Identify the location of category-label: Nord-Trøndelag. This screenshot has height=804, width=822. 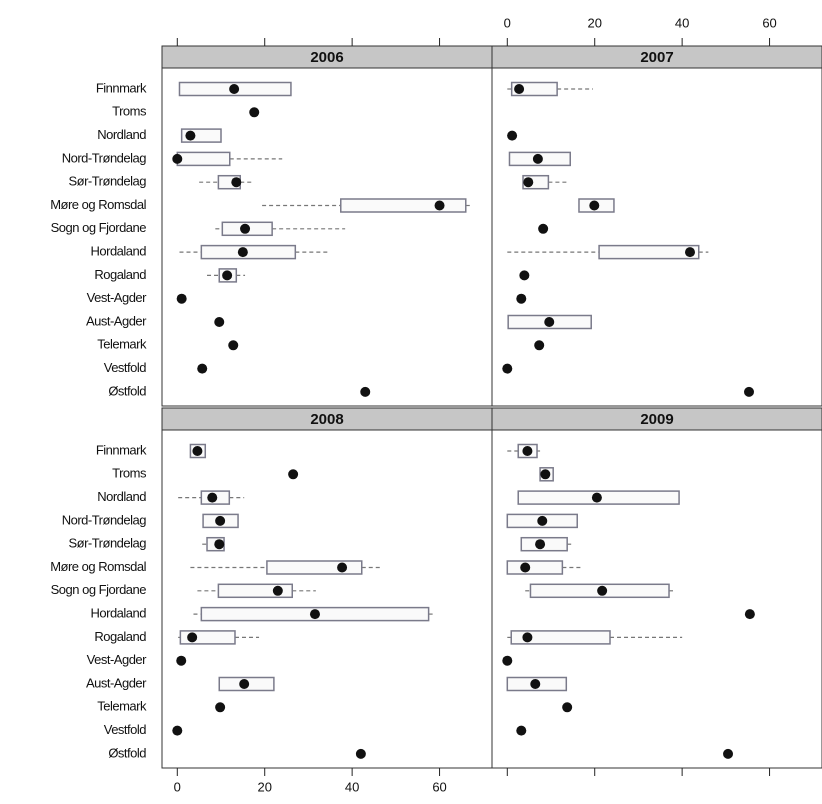
(104, 157).